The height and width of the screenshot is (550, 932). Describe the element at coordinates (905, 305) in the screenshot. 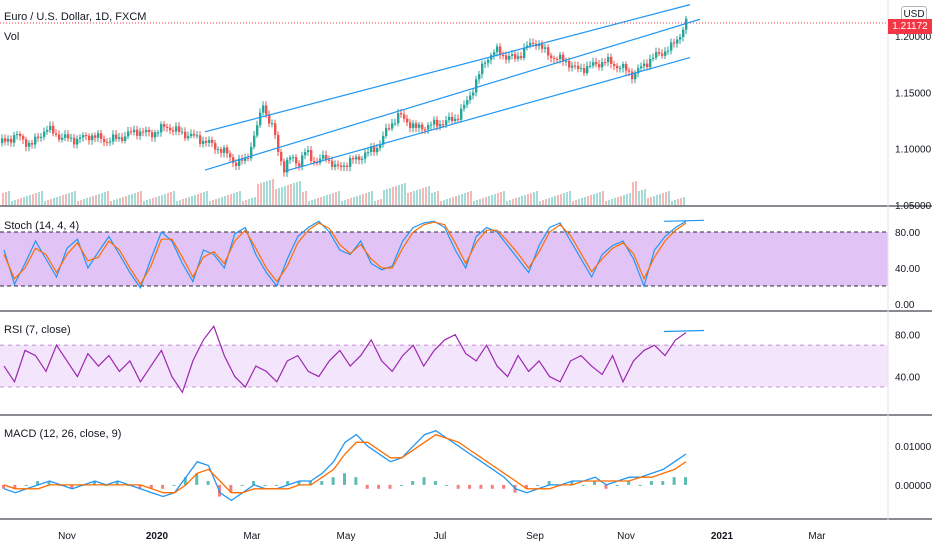

I see `stoch-tick-label: 0.00` at that location.